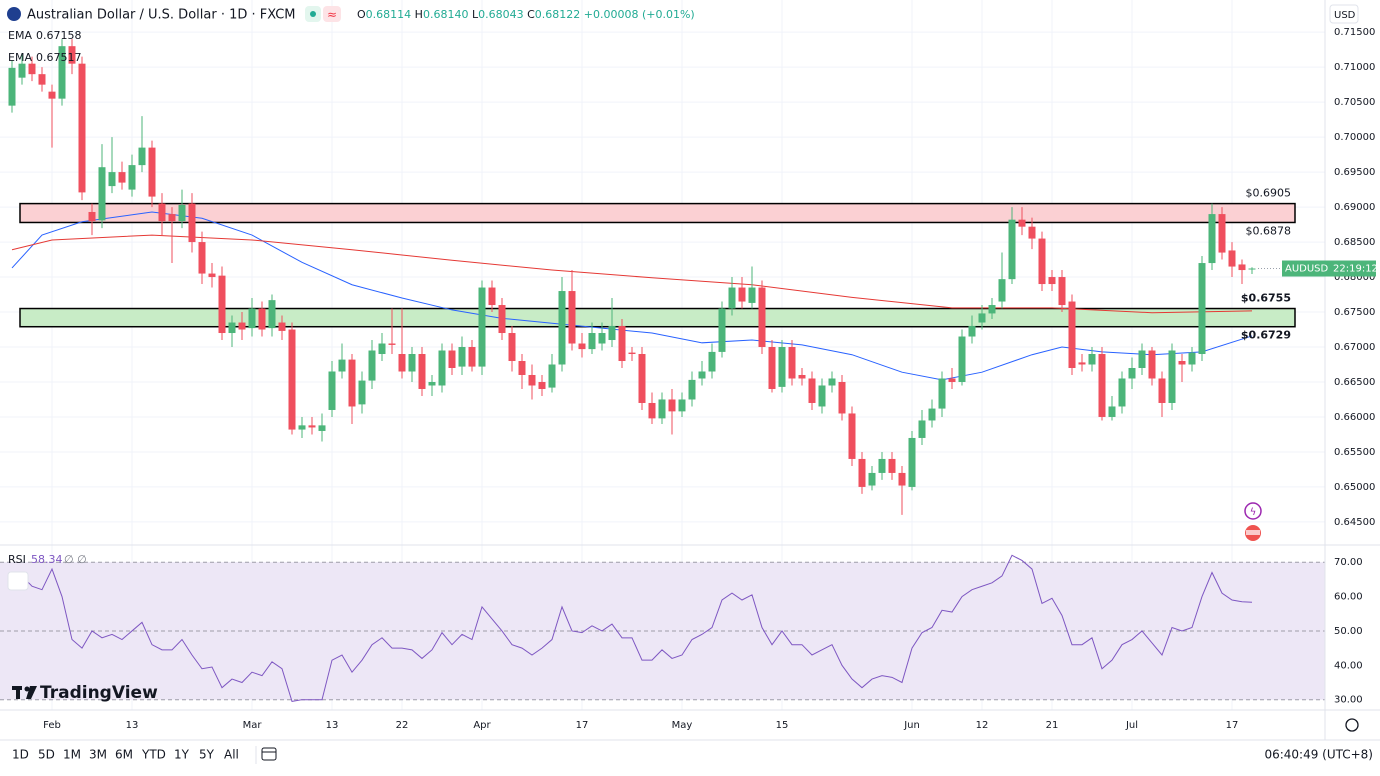 The image size is (1380, 776). Describe the element at coordinates (207, 755) in the screenshot. I see `range-button: 5Y` at that location.